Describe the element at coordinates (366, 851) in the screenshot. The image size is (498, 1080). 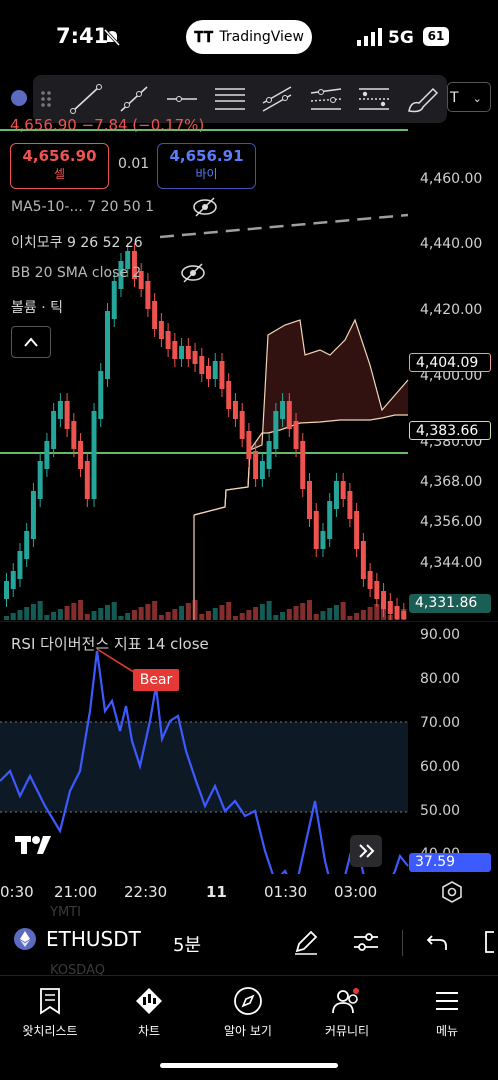
I see `scroll-to-realtime-button` at that location.